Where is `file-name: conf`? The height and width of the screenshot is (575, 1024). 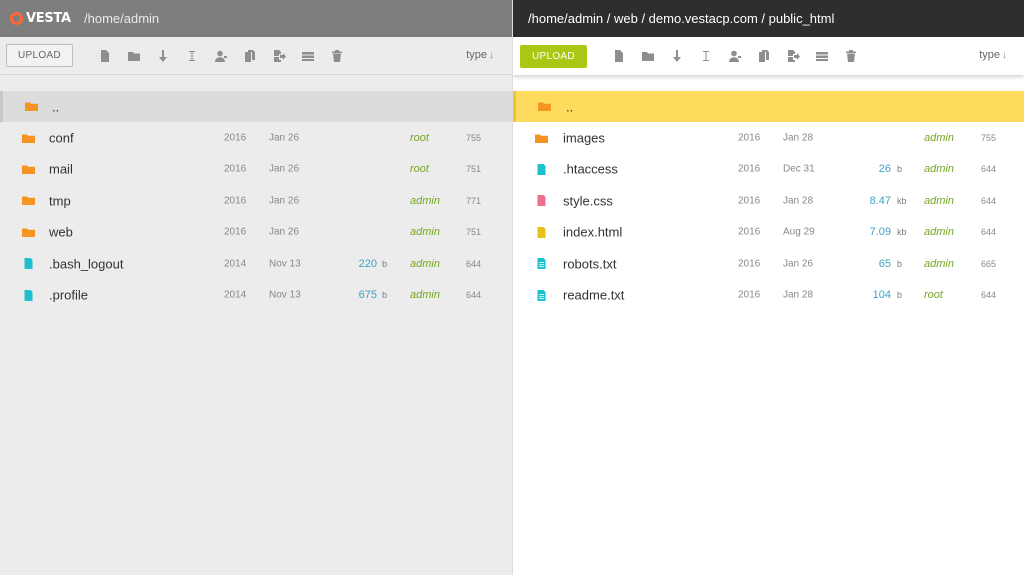
file-name: conf is located at coordinates (61, 138).